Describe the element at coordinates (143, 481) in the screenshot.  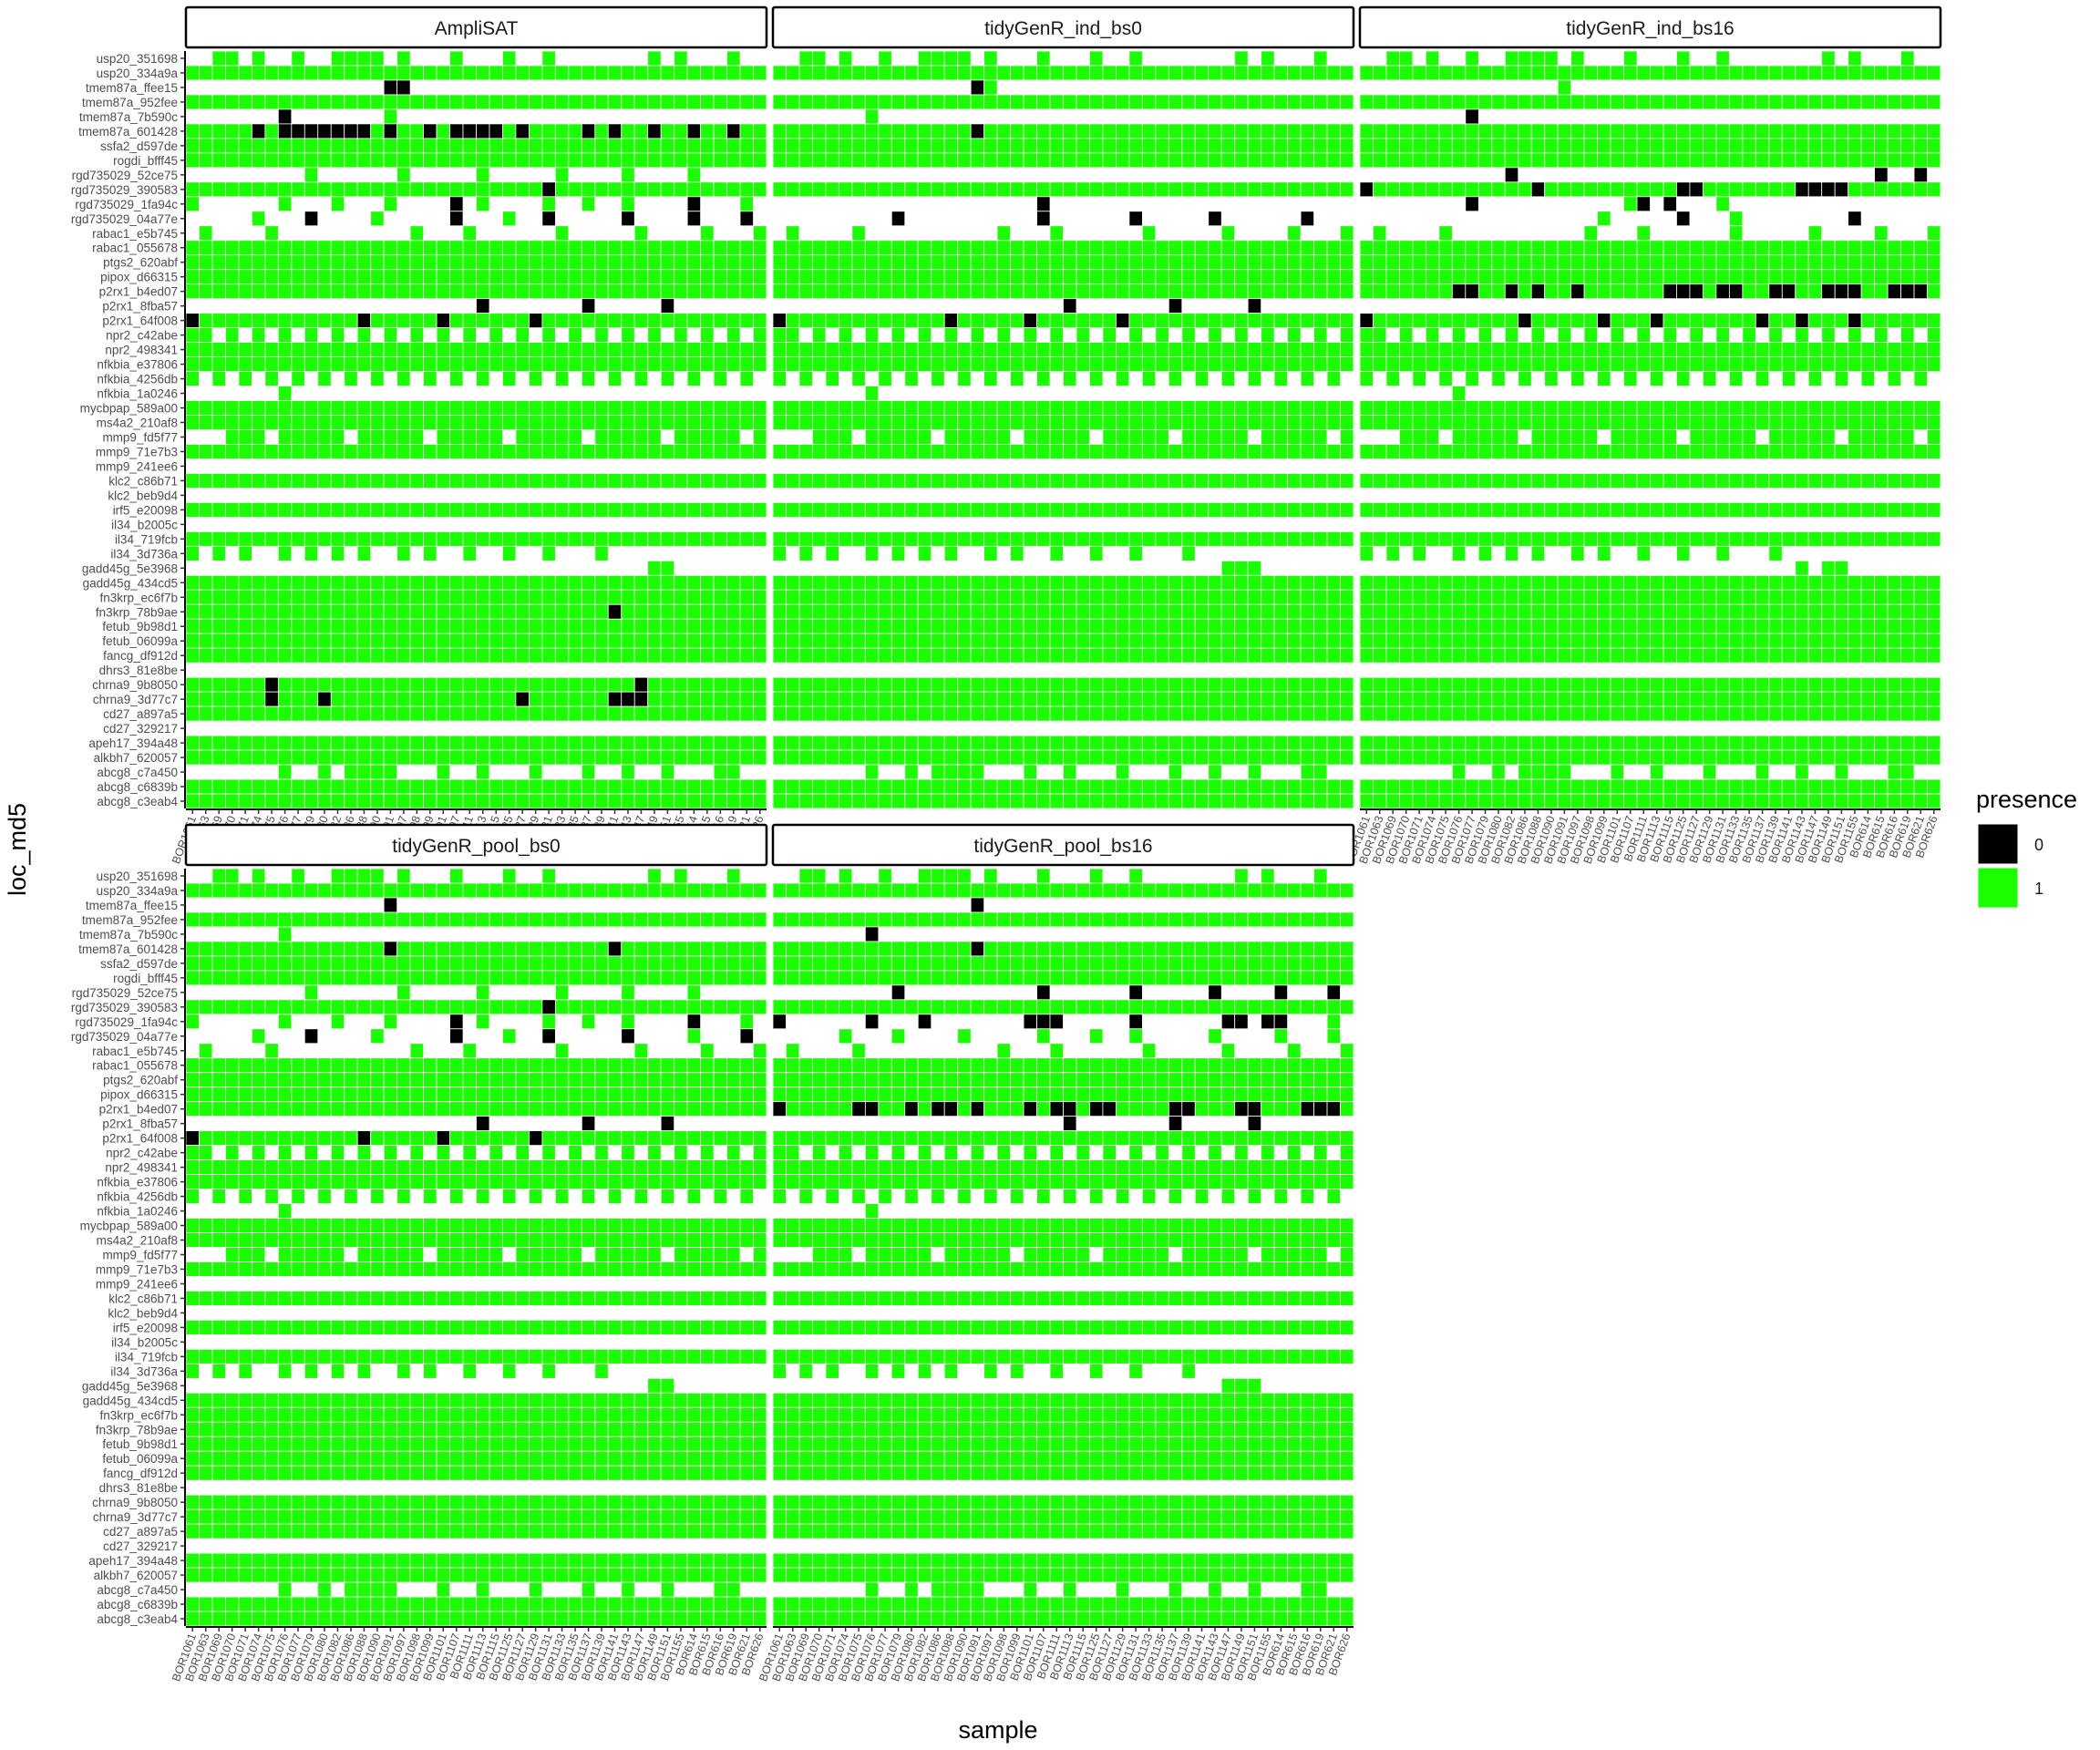
I see `y-tick-label: klc2_c86b71` at that location.